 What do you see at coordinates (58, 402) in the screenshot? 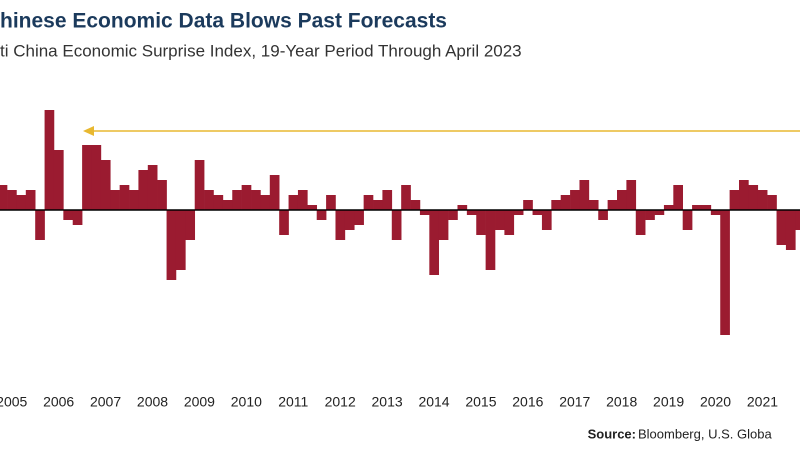
I see `x-tick-label: 2006` at bounding box center [58, 402].